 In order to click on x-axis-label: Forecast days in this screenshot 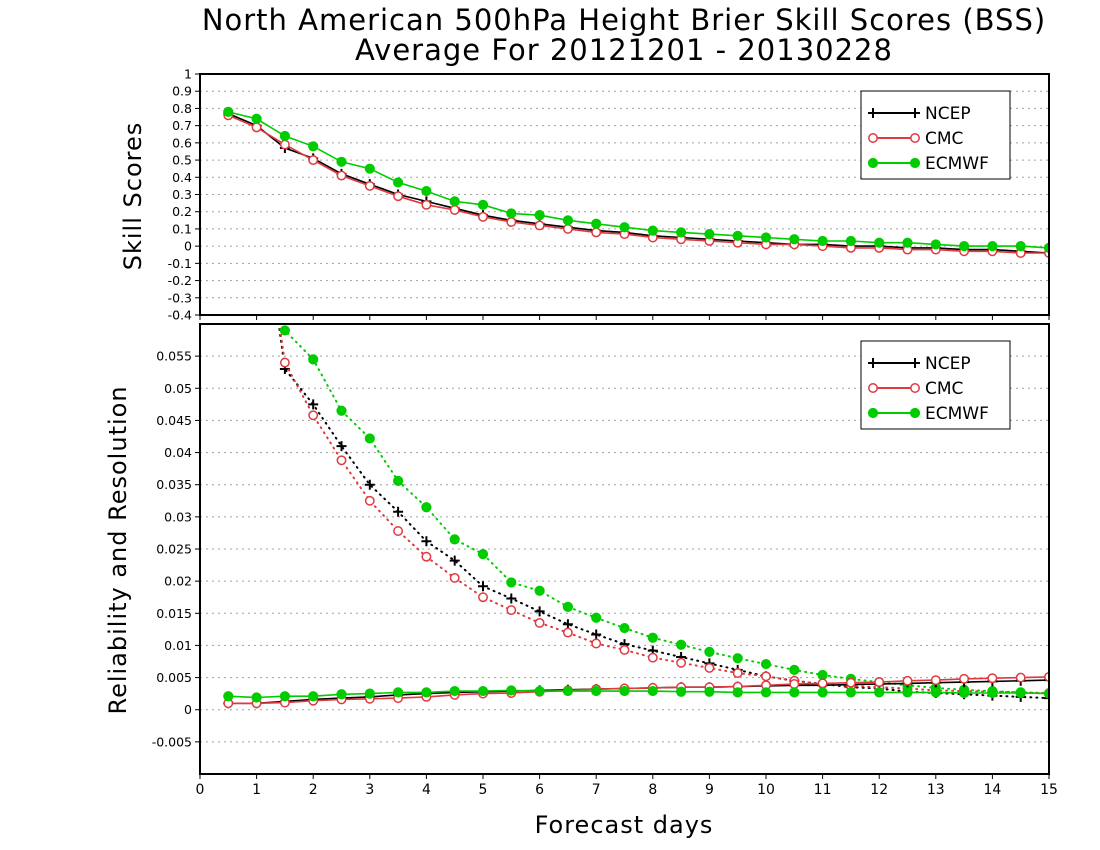, I will do `click(624, 825)`.